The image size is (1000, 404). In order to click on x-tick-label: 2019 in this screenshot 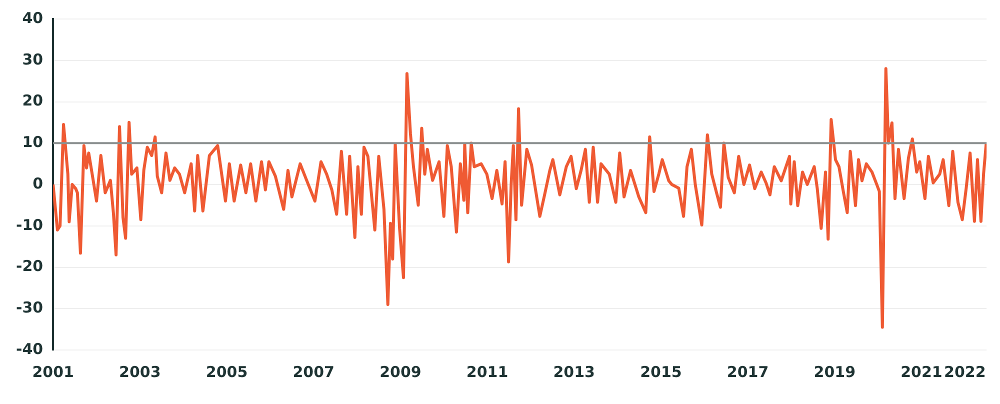, I will do `click(835, 371)`.